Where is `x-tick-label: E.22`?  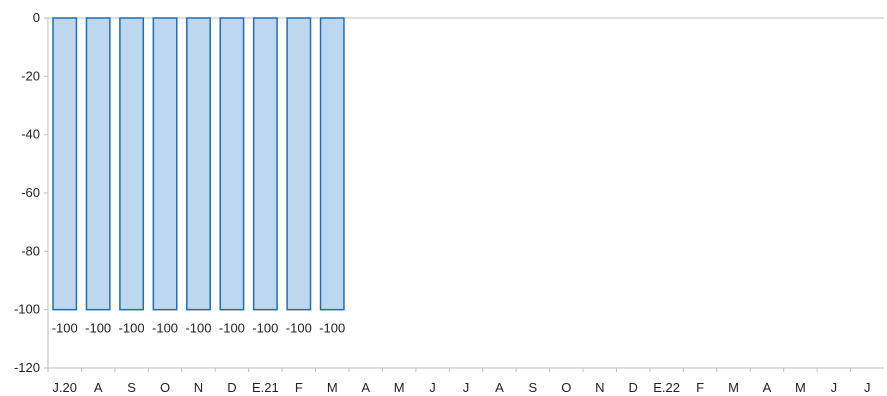
x-tick-label: E.22 is located at coordinates (666, 387).